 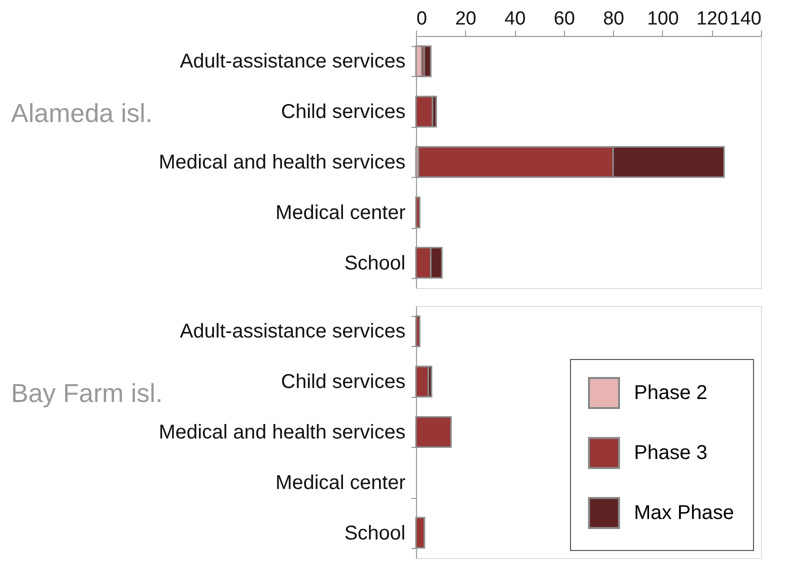 I want to click on x-tick-label: 100, so click(x=663, y=19).